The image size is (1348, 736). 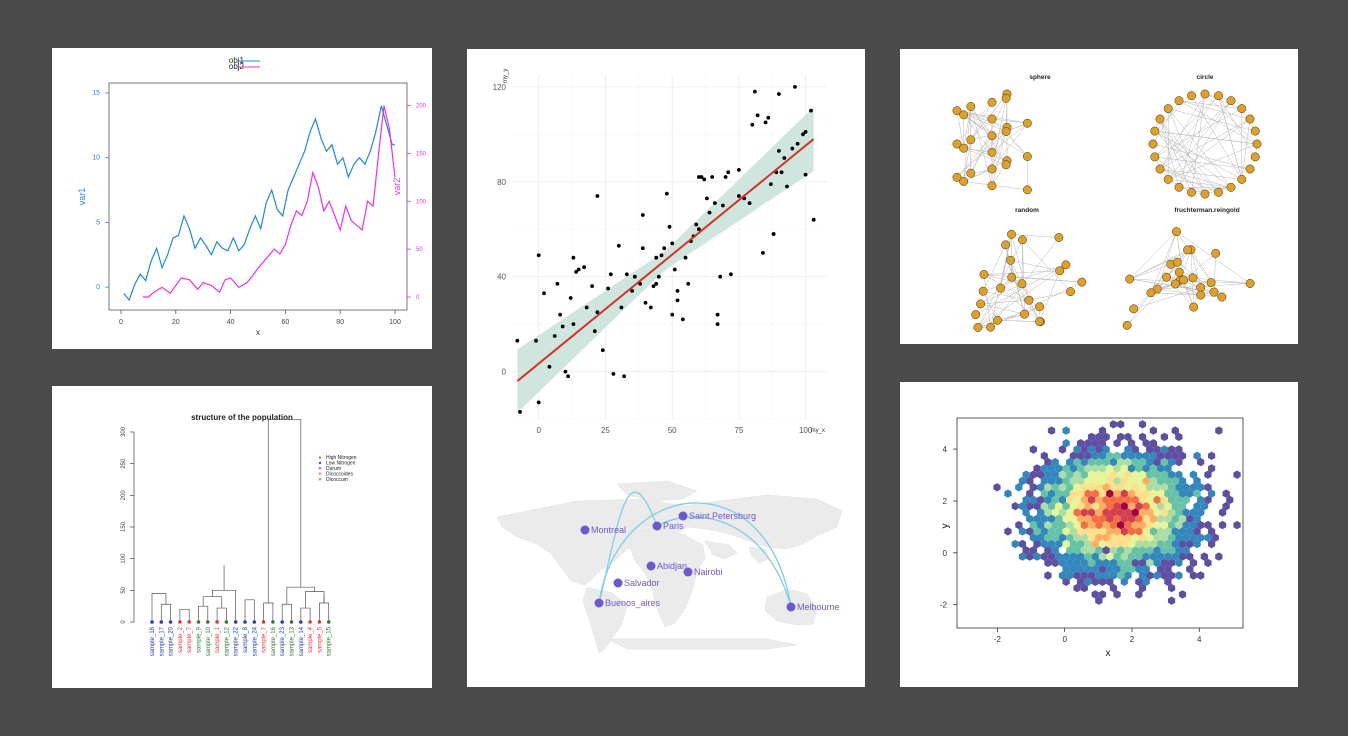 I want to click on network-layouts-panel: sphere circle random fruchterman.reingold, so click(x=1099, y=196).